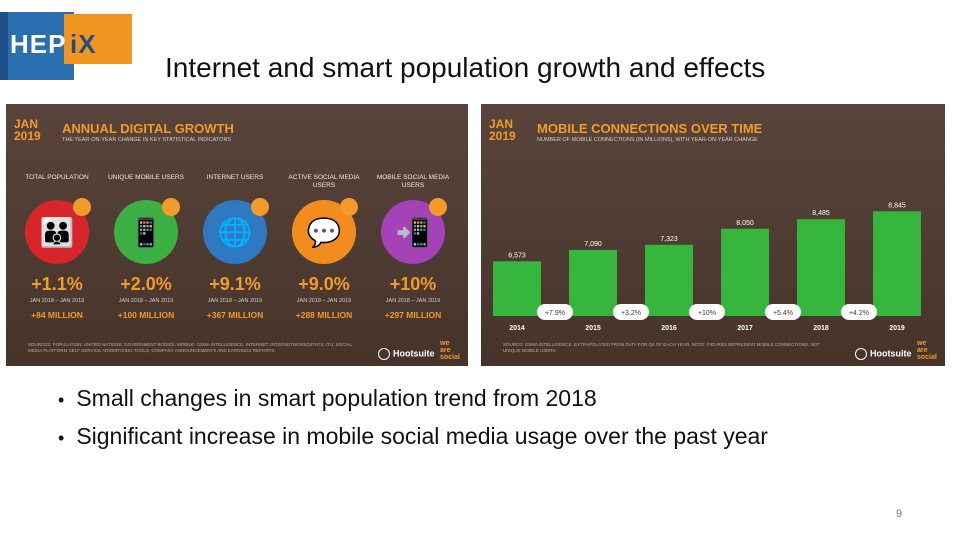  I want to click on panel-title: MOBILE CONNECTIONS OVER TIME, so click(650, 128).